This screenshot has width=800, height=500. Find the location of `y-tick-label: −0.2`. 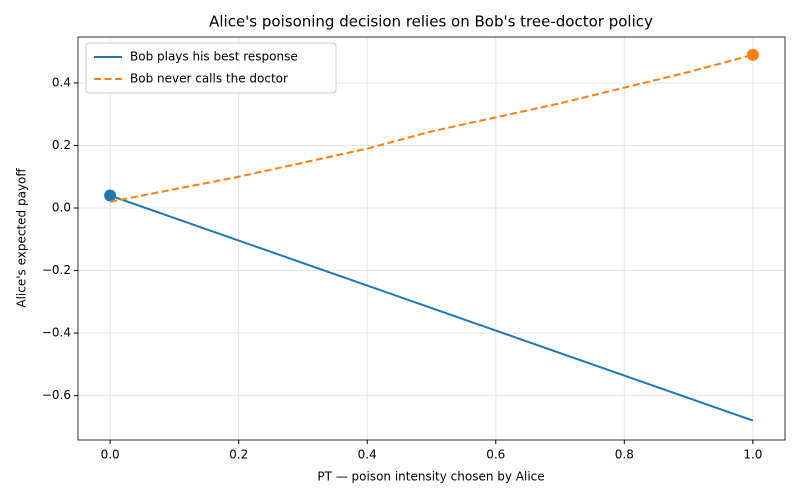

y-tick-label: −0.2 is located at coordinates (56, 270).